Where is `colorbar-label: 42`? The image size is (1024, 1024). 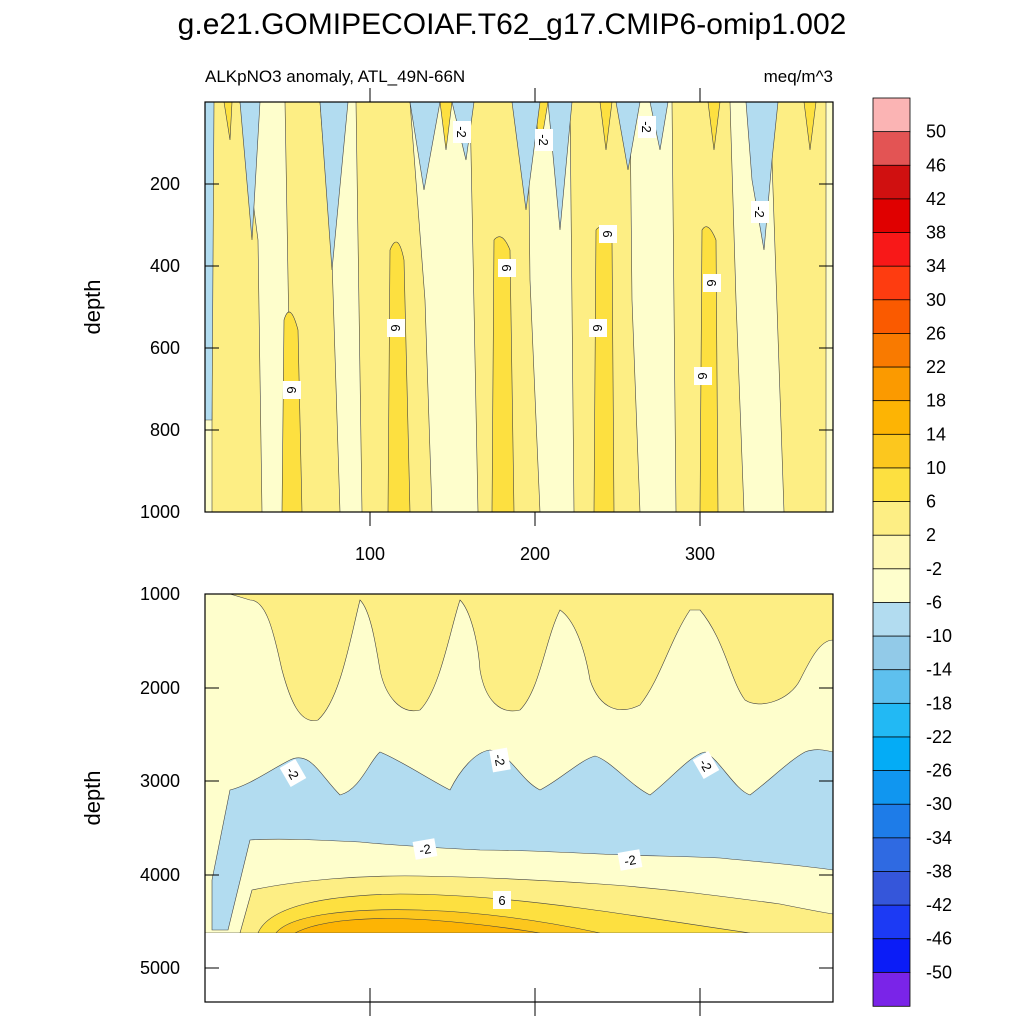
colorbar-label: 42 is located at coordinates (936, 199).